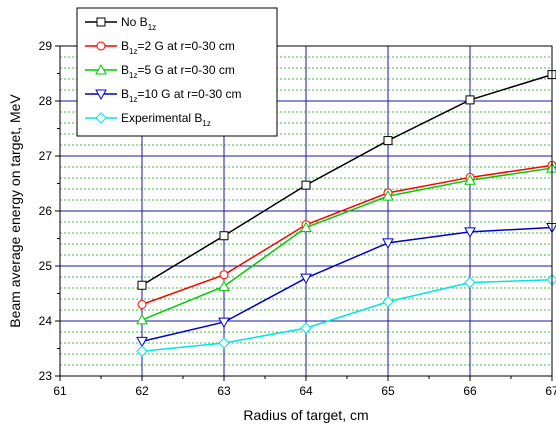 The height and width of the screenshot is (426, 556). Describe the element at coordinates (46, 321) in the screenshot. I see `y-tick-label: 24` at that location.